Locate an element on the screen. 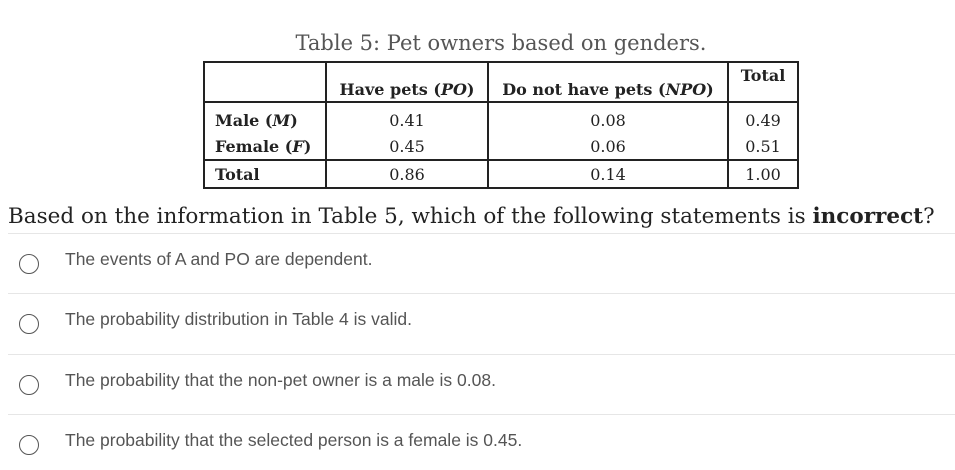 This screenshot has height=470, width=955. row-label-text: Total is located at coordinates (237, 174).